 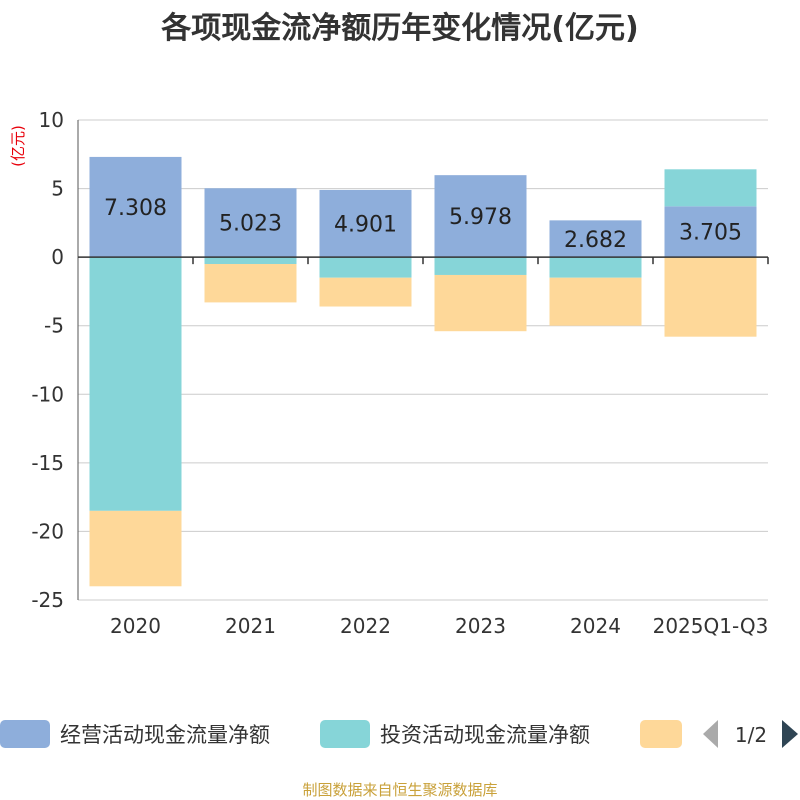 I want to click on data-label-2023: 5.978, so click(x=480, y=217).